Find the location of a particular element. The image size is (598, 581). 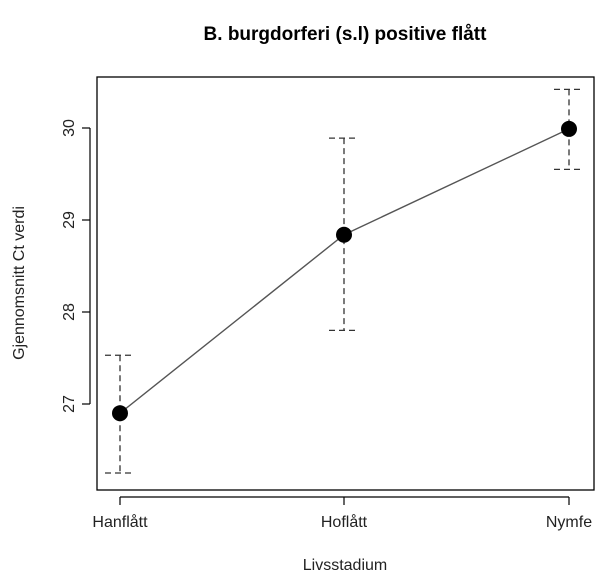

x-tick-label: Nymfe is located at coordinates (569, 522).